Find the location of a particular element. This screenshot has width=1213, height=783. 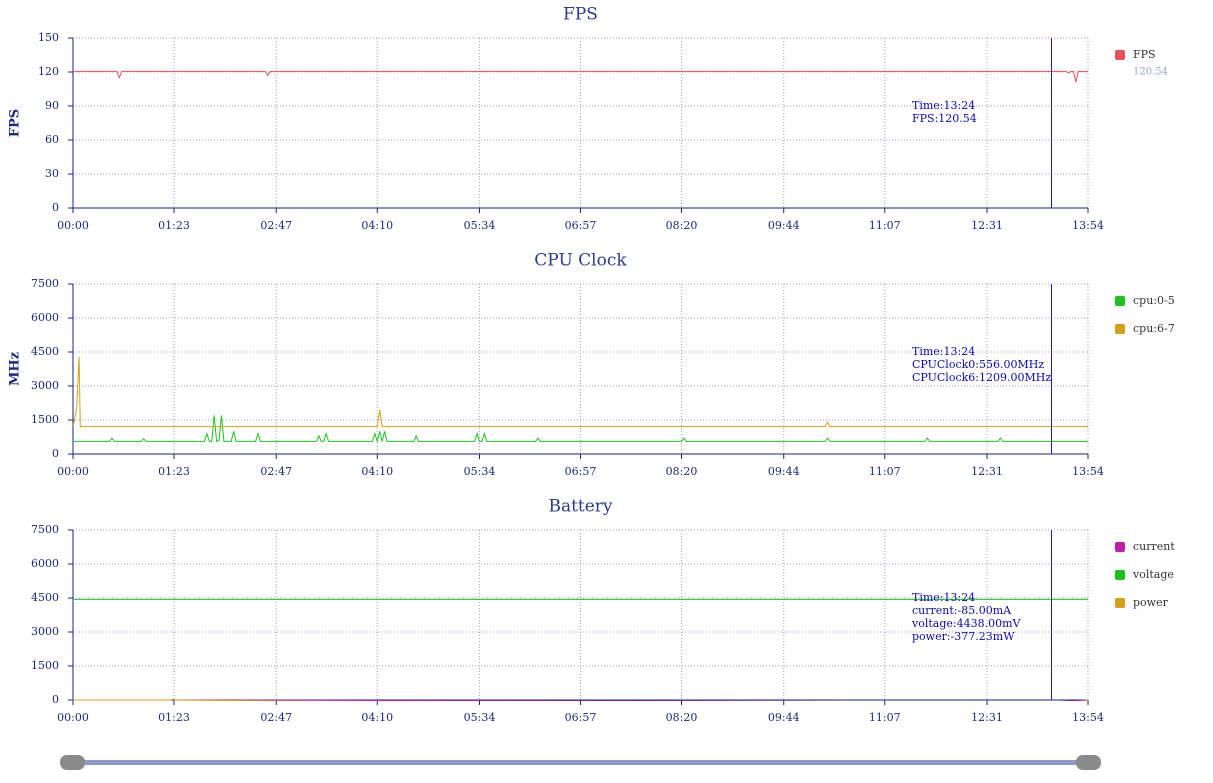

y-tick-label: 30 is located at coordinates (52, 173).